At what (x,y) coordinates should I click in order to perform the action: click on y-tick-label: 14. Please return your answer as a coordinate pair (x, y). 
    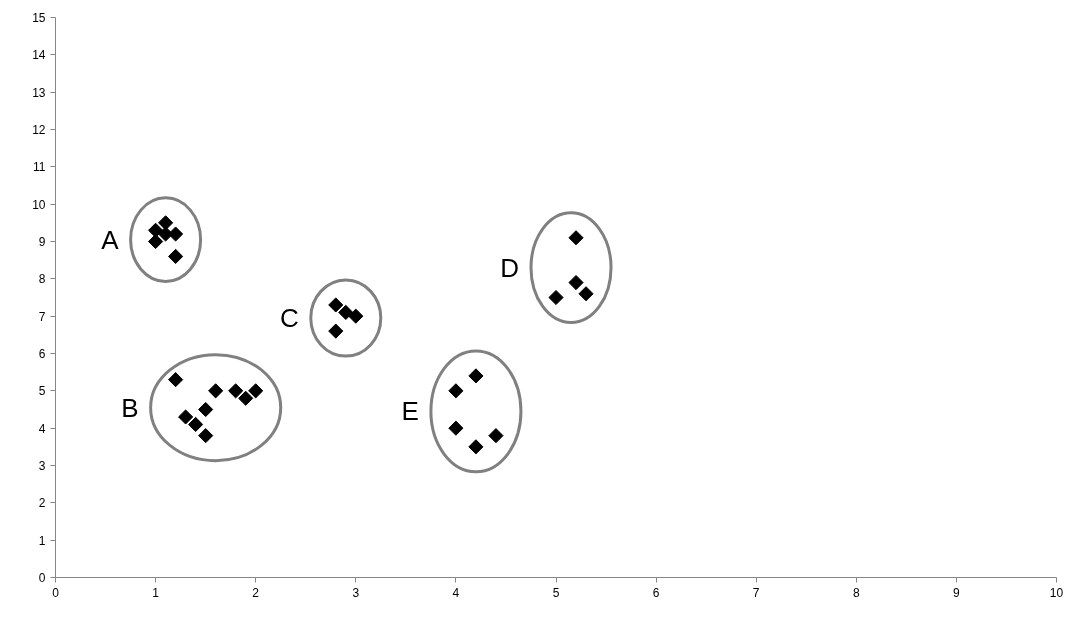
    Looking at the image, I should click on (39, 55).